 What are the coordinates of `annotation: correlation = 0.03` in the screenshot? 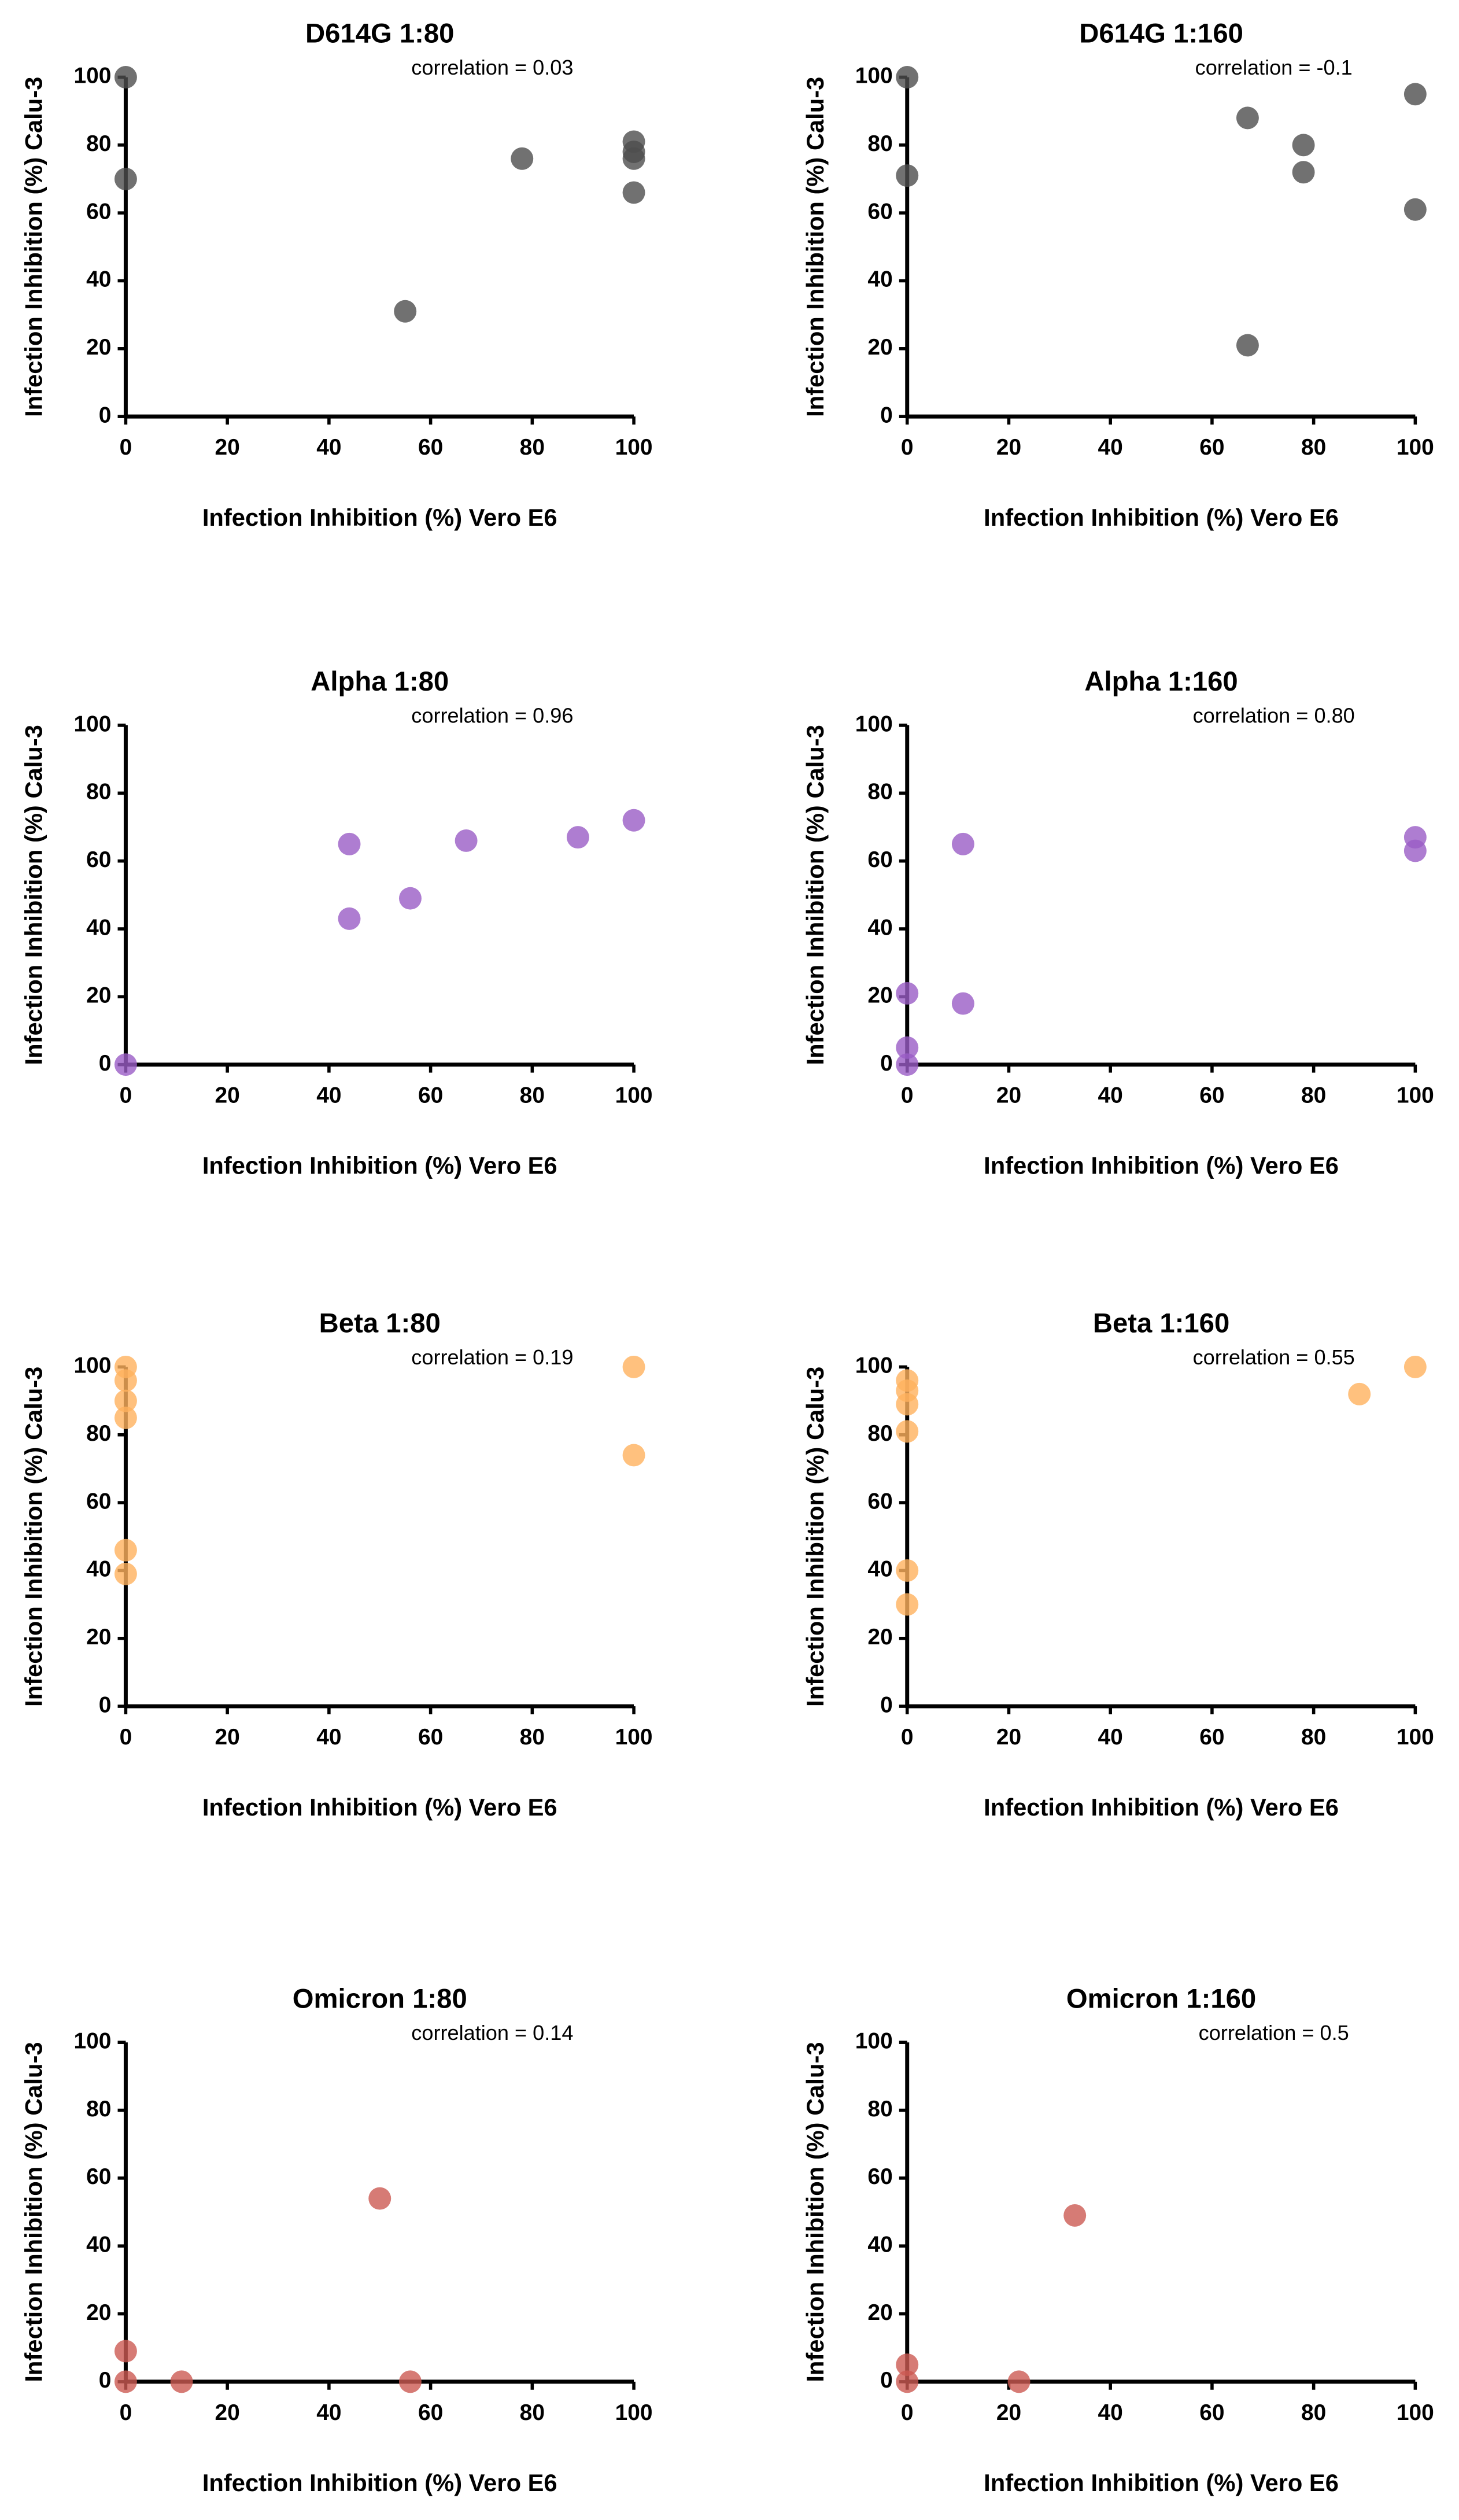 It's located at (492, 68).